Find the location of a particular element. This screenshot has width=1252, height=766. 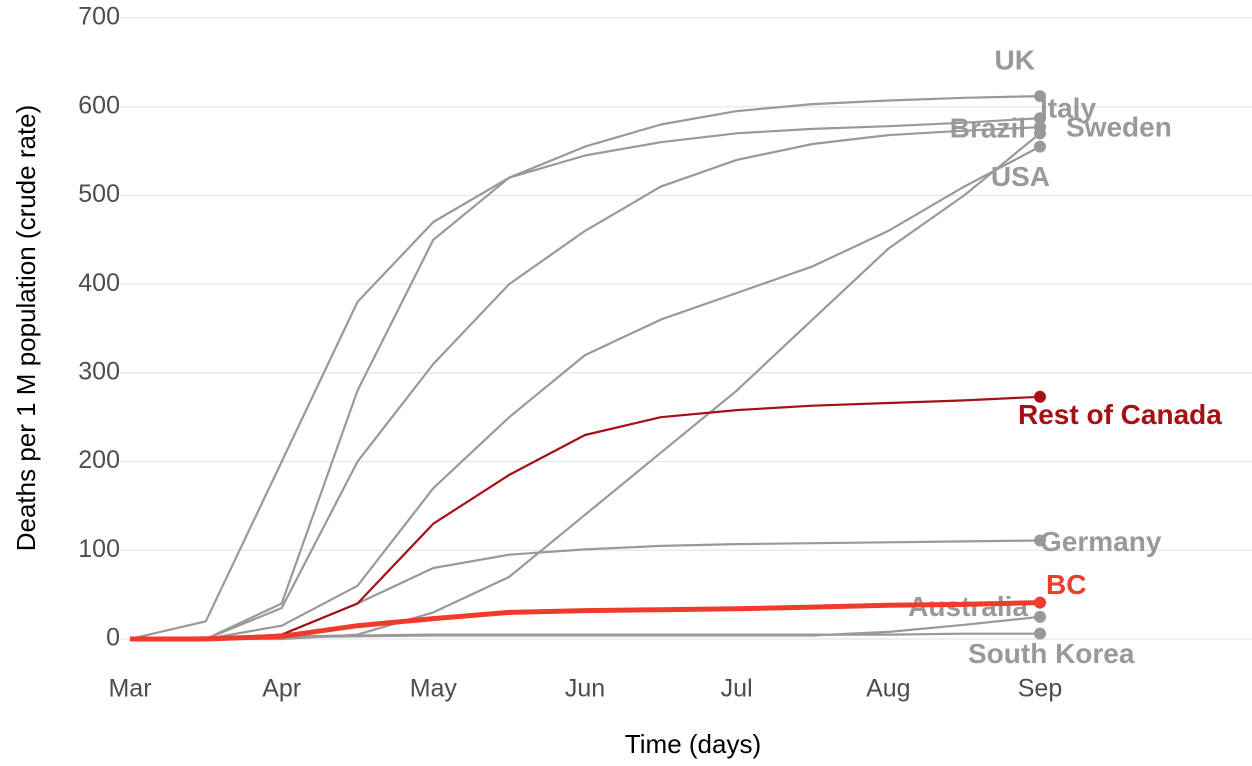

y-tick-label: 400 is located at coordinates (99, 283).